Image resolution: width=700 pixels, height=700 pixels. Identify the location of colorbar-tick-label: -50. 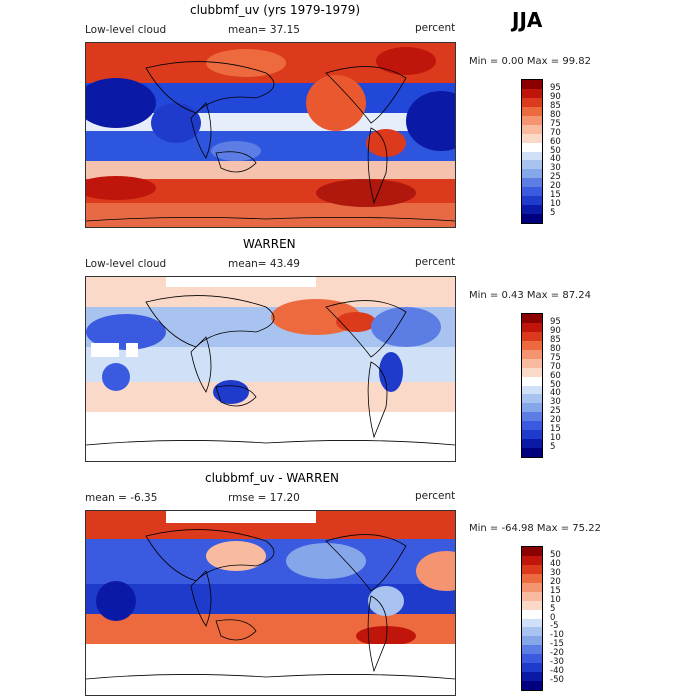
(557, 680).